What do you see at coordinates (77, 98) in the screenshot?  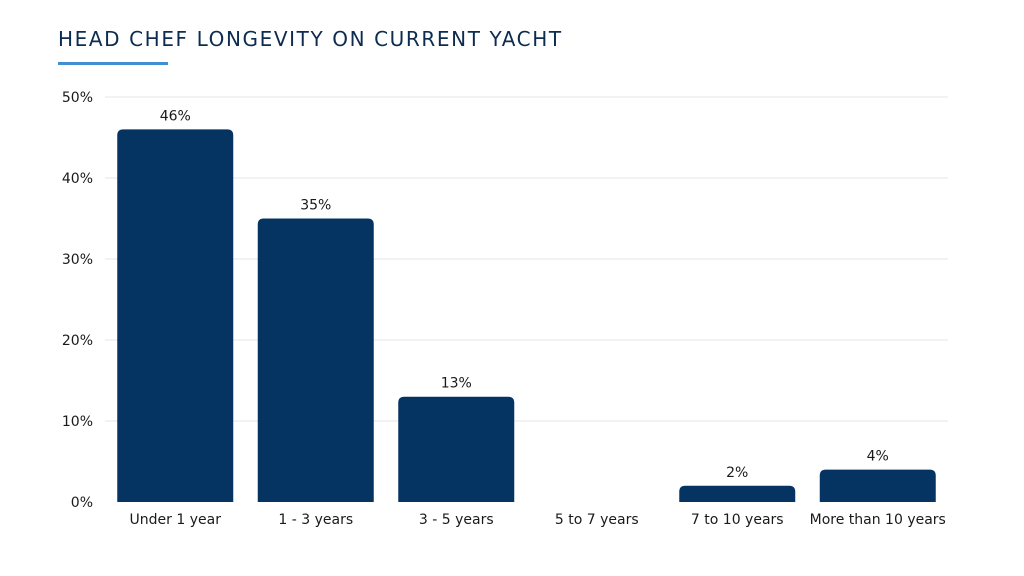 I see `y-tick-label: 50%` at bounding box center [77, 98].